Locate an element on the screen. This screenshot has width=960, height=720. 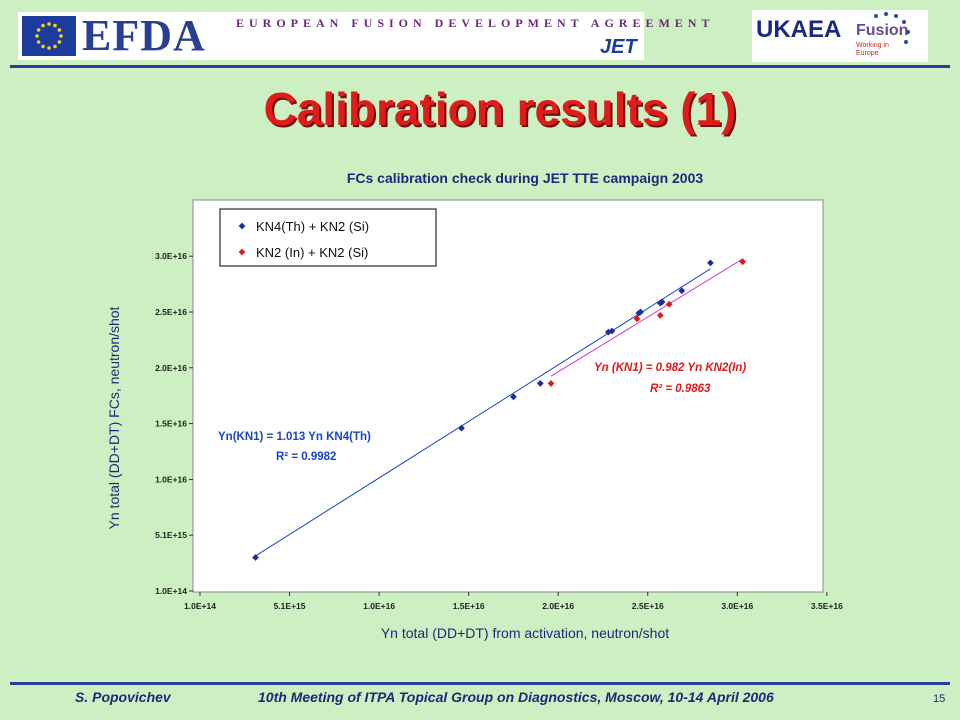
stars-icon is located at coordinates (892, 28).